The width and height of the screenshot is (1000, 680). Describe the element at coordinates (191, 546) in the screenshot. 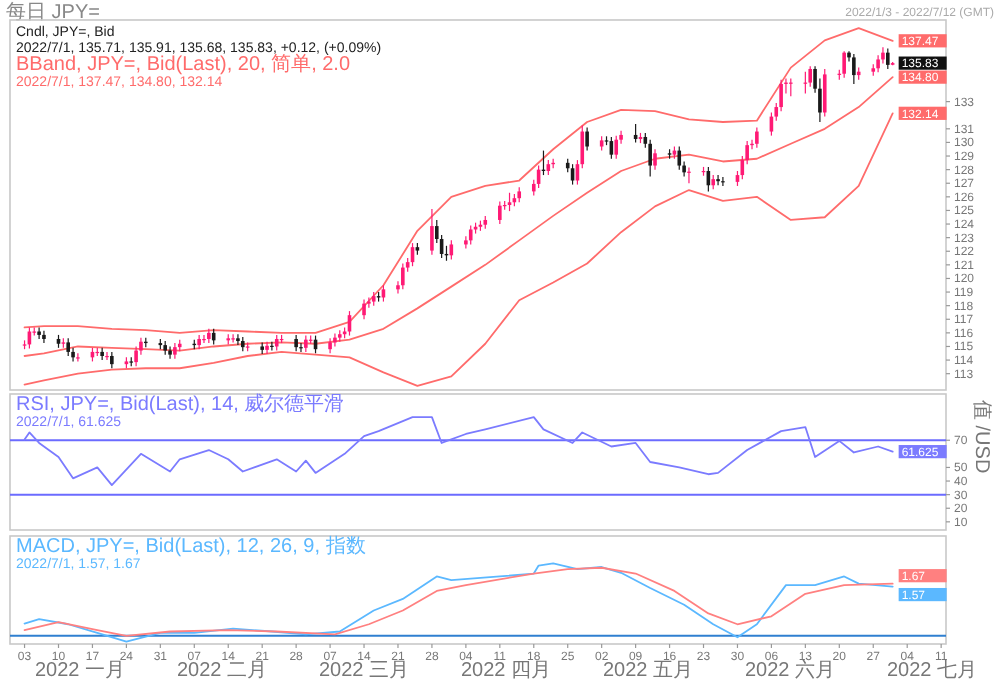

I see `chart-title: MACD, JPY=, Bid(Last), 12, 26, 9, 指数` at that location.